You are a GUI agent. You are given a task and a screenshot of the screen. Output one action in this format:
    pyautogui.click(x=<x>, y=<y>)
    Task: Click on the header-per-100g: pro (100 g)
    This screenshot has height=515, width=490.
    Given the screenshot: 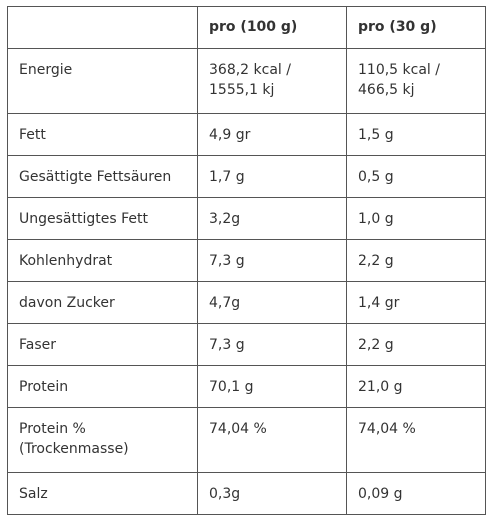 What is the action you would take?
    pyautogui.click(x=272, y=27)
    